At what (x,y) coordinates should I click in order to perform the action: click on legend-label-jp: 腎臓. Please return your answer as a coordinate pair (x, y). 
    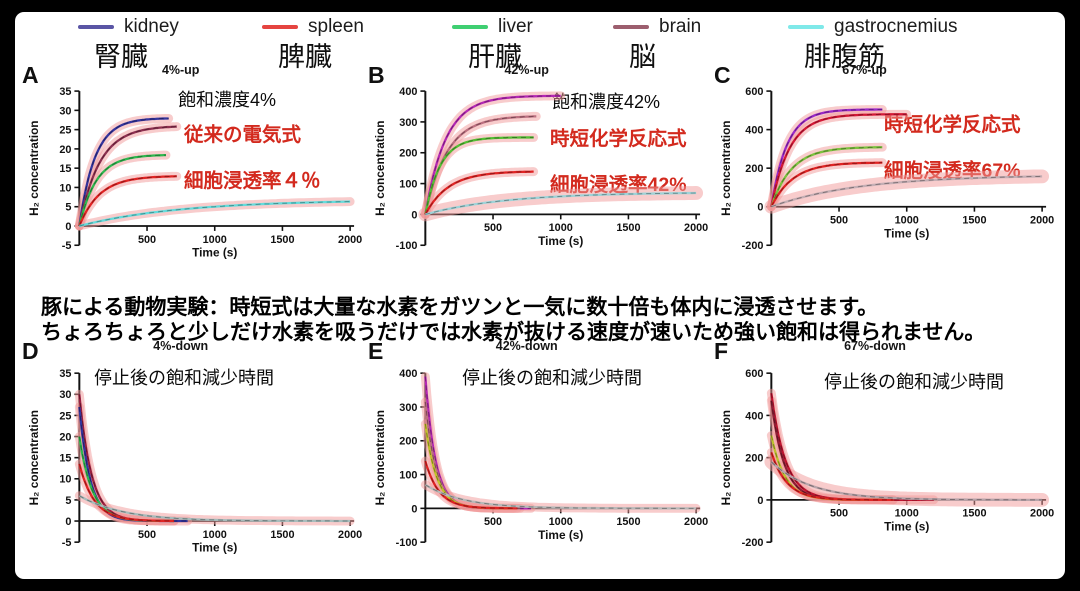
    Looking at the image, I should click on (121, 57).